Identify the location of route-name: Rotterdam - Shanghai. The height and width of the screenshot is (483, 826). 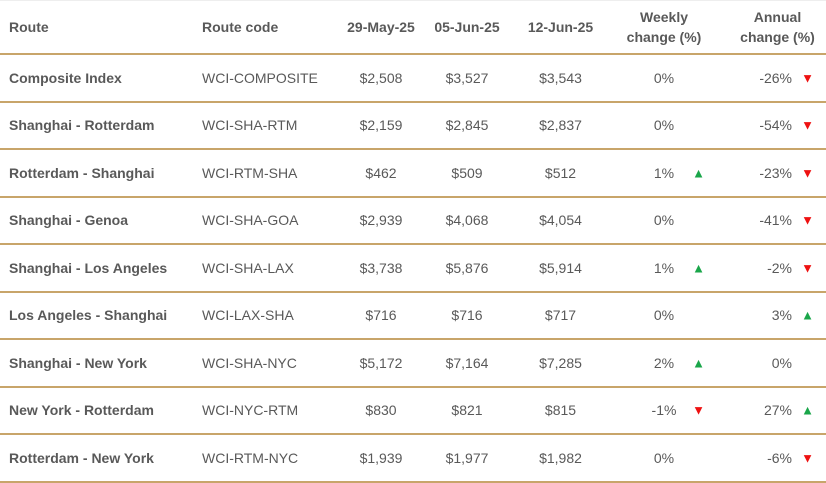
(101, 173).